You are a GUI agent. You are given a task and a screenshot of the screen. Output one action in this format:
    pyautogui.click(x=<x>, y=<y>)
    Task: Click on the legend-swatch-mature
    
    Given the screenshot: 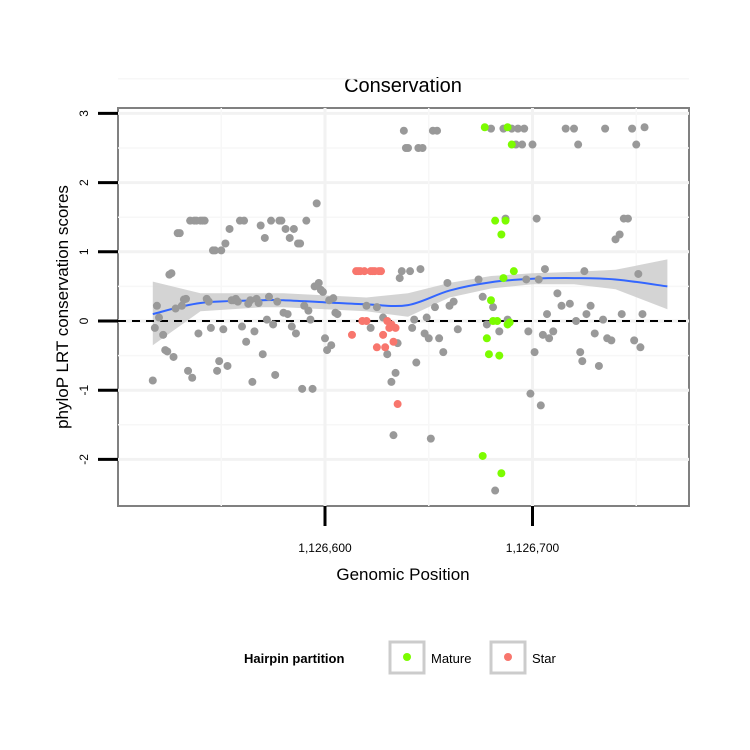 What is the action you would take?
    pyautogui.click(x=407, y=657)
    